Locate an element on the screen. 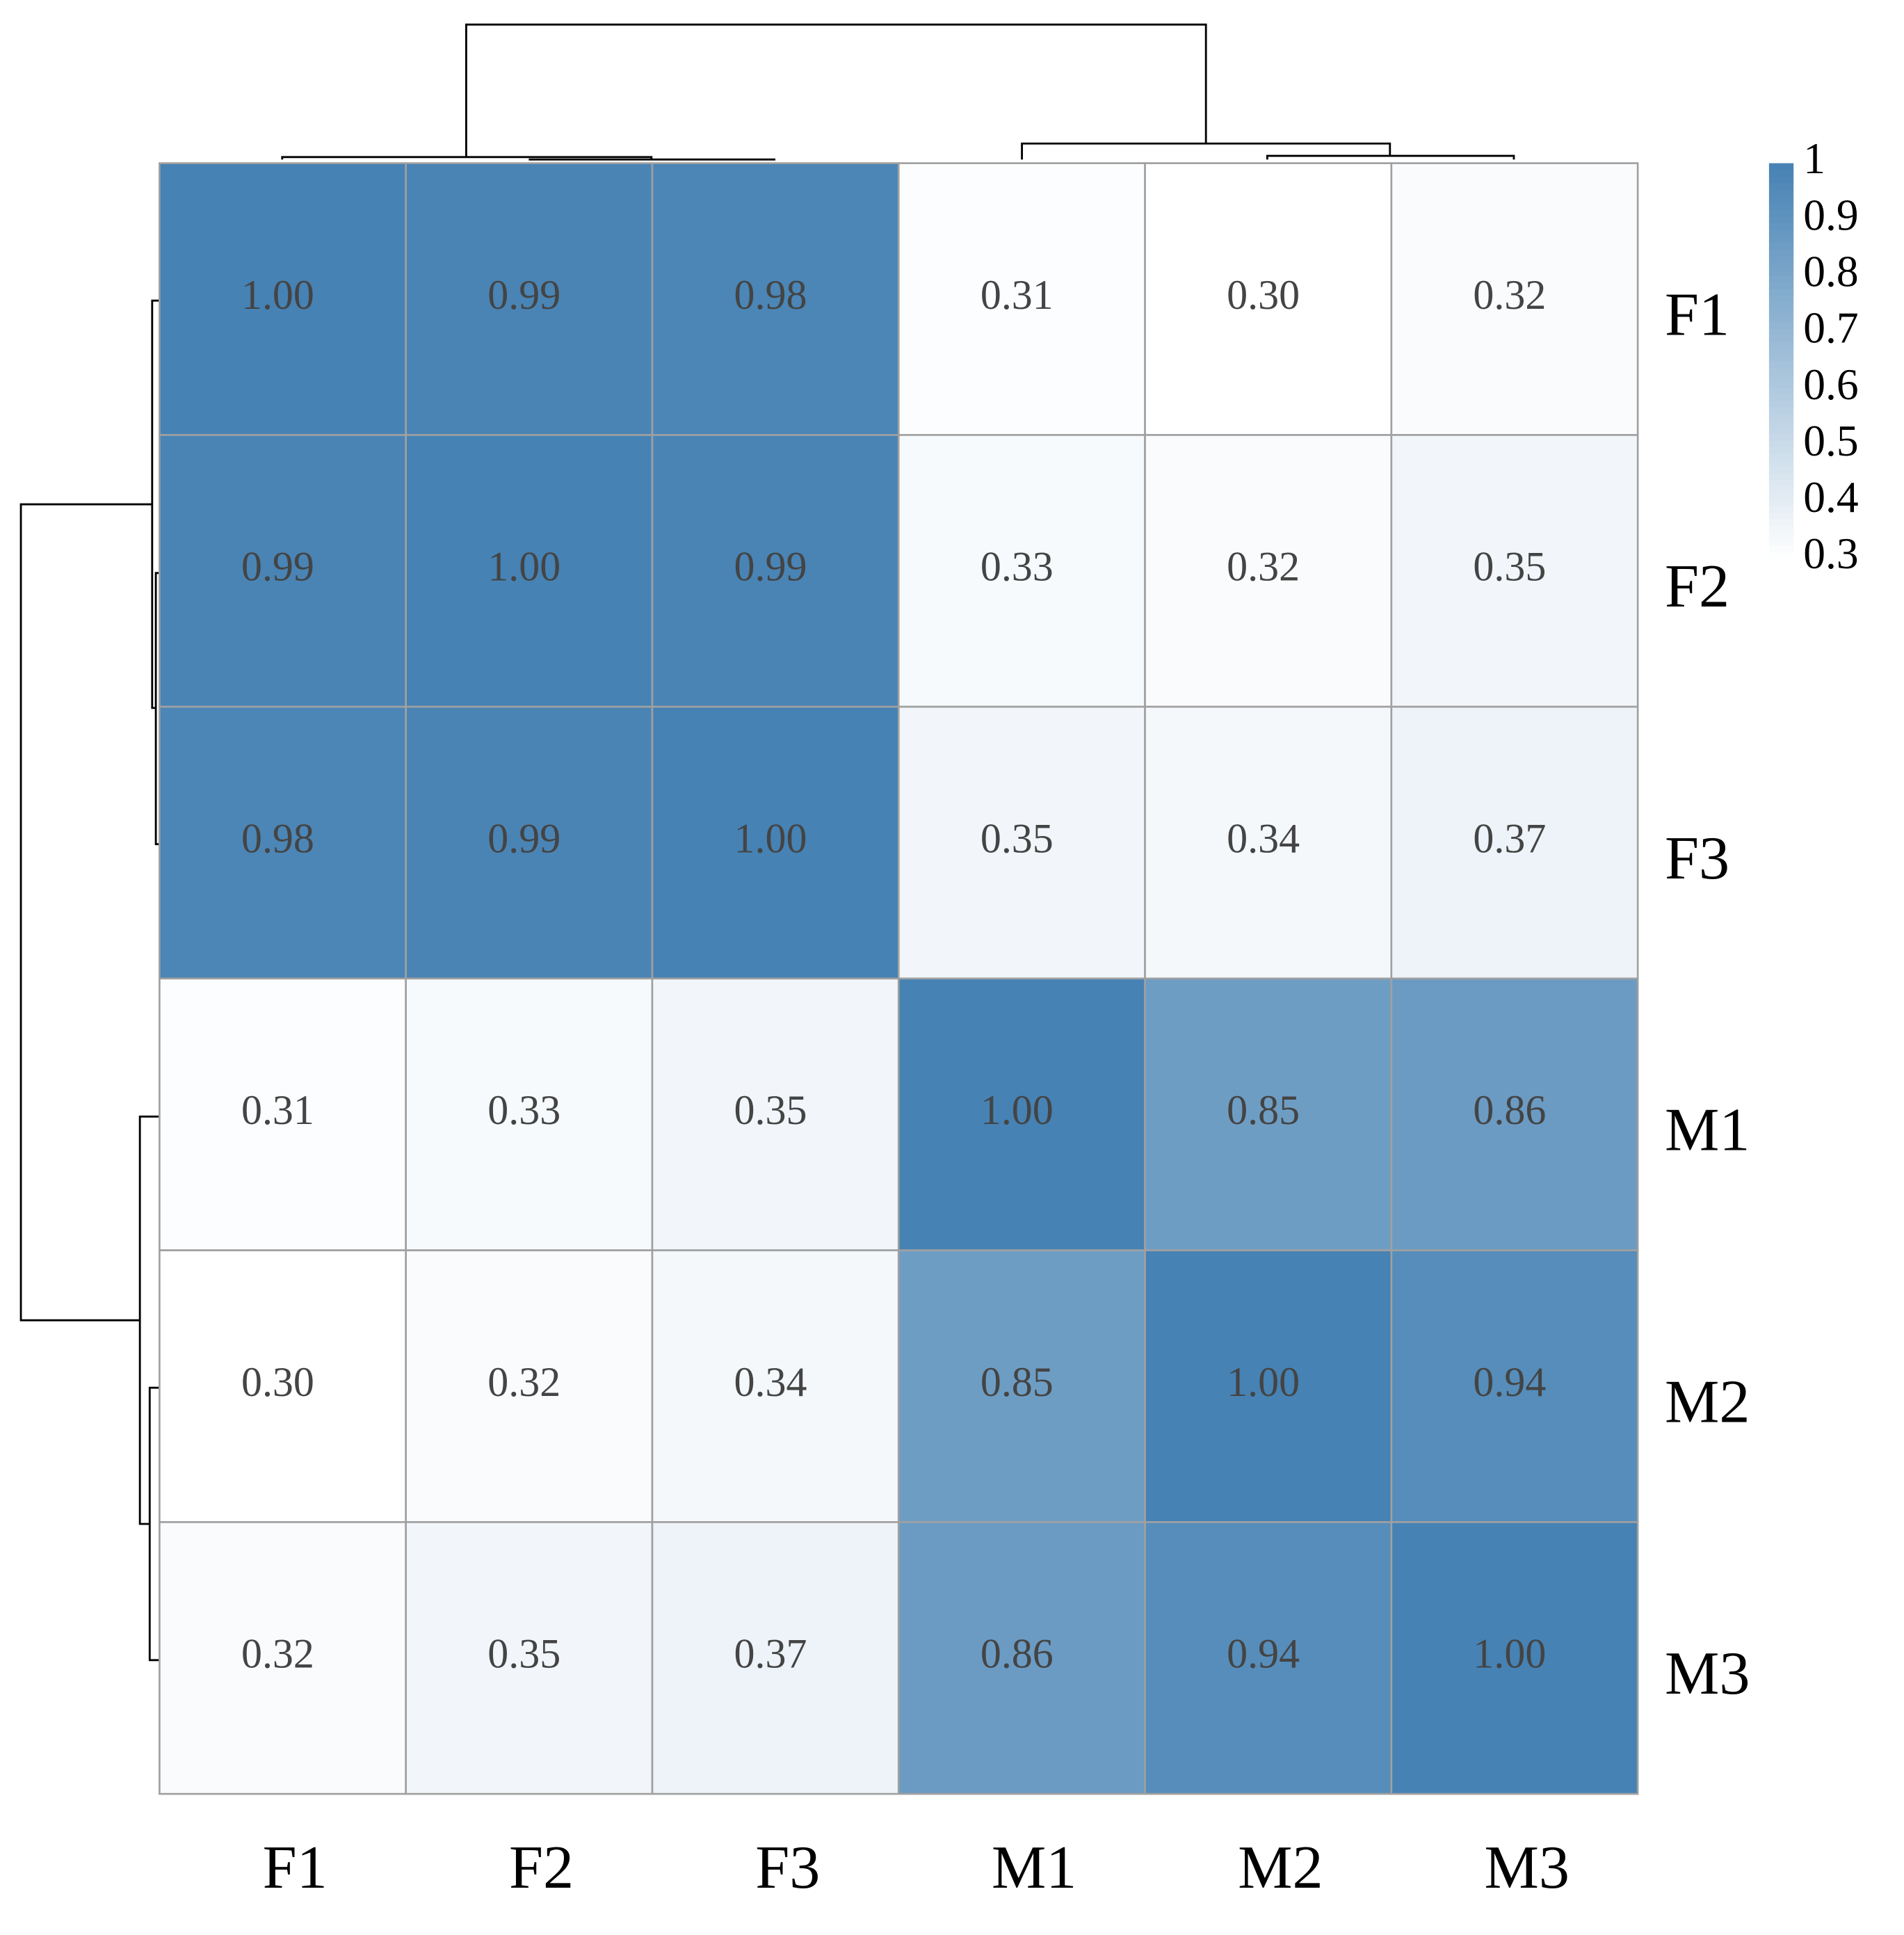 The image size is (1904, 1935). colorbar-tick-label: 0.7 is located at coordinates (1830, 328).